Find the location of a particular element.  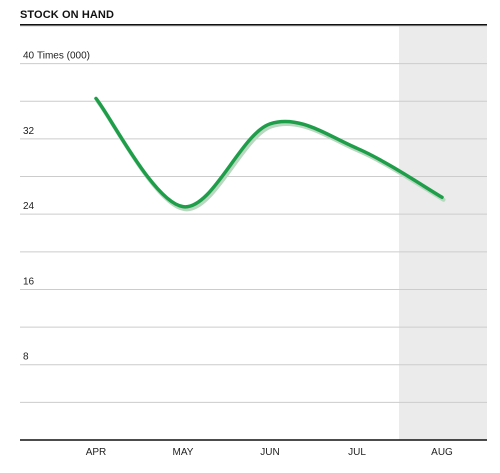

x-tick-label: JUN is located at coordinates (269, 452).